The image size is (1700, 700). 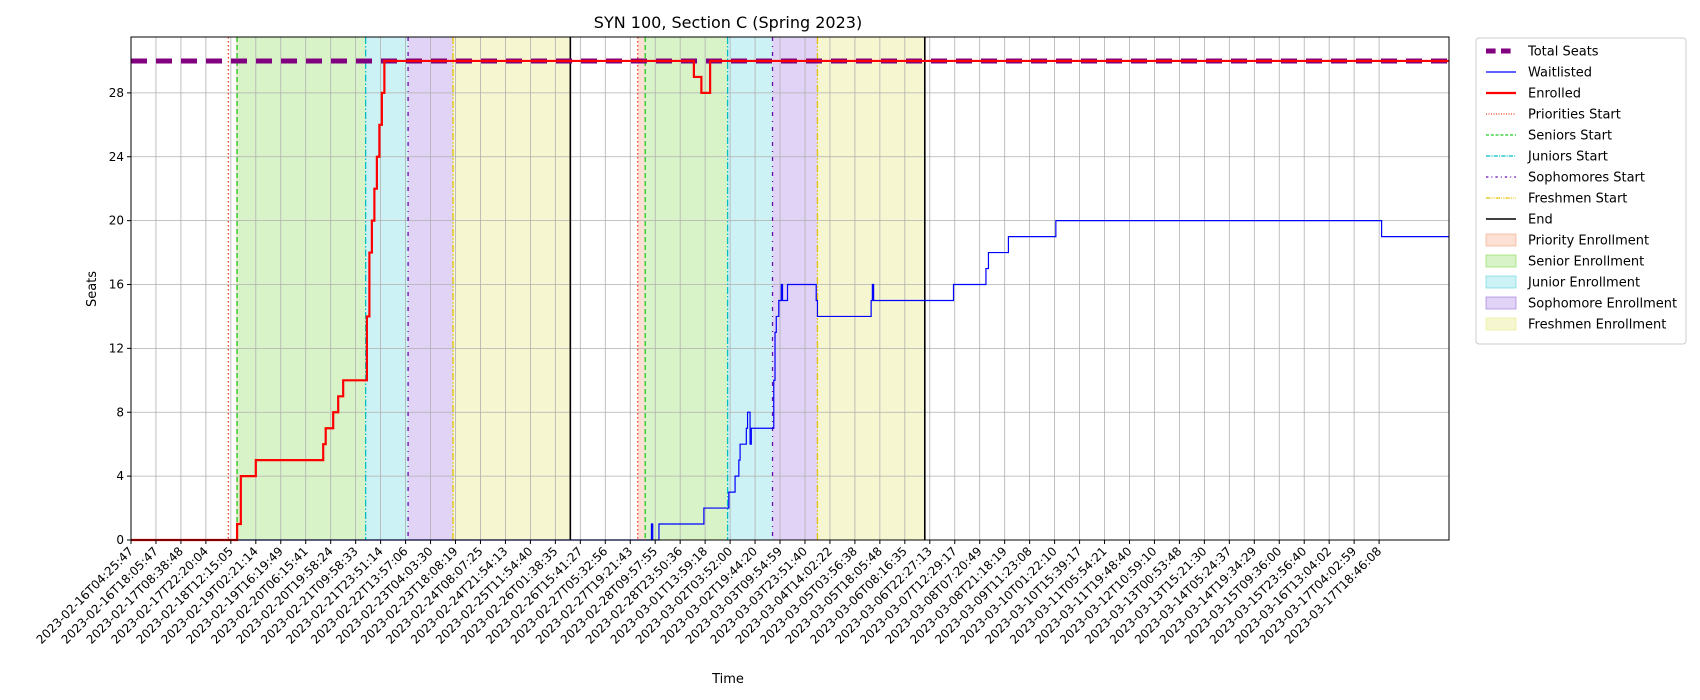 What do you see at coordinates (116, 285) in the screenshot?
I see `y-tick-label: 16` at bounding box center [116, 285].